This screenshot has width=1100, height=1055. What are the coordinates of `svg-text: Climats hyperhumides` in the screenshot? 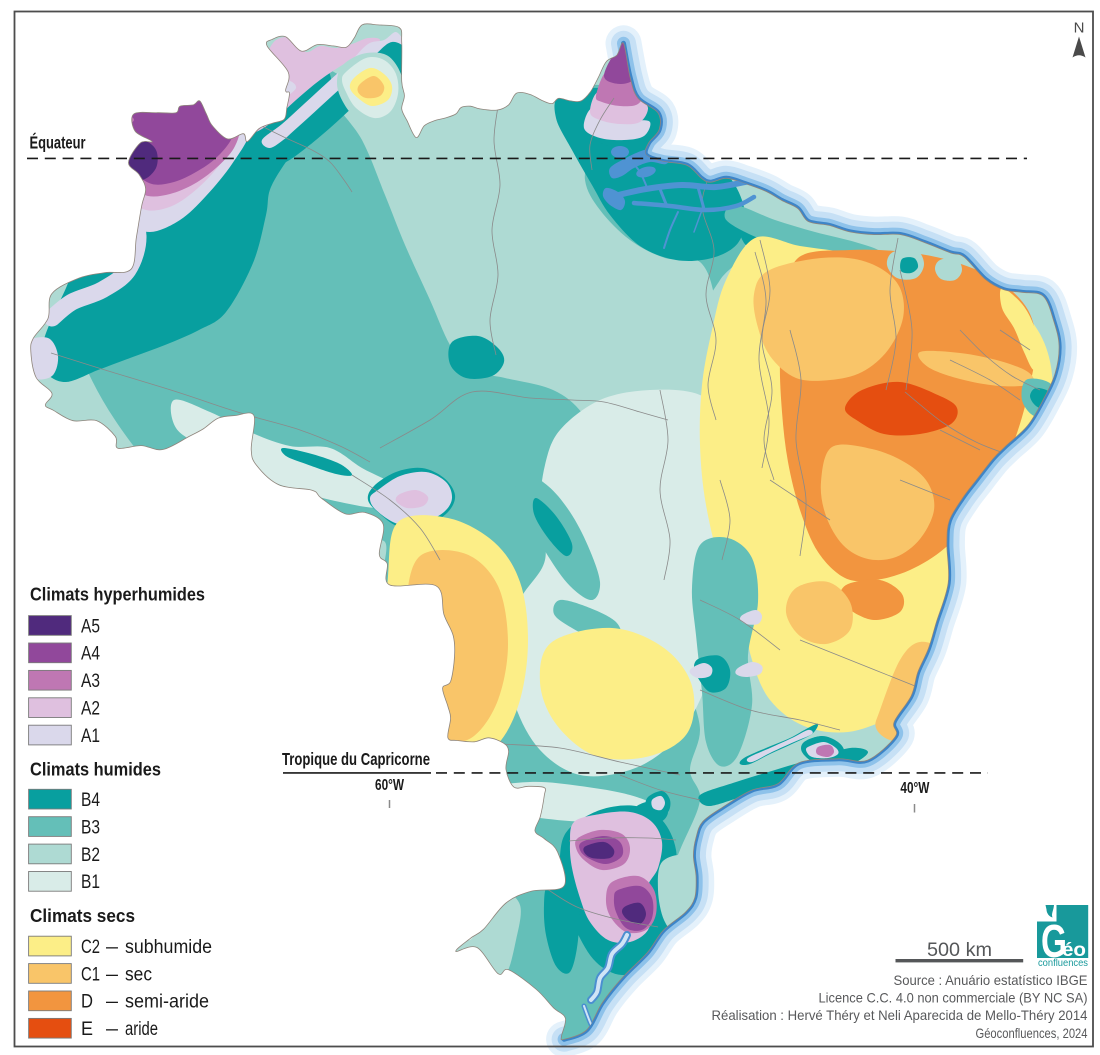 It's located at (117, 593).